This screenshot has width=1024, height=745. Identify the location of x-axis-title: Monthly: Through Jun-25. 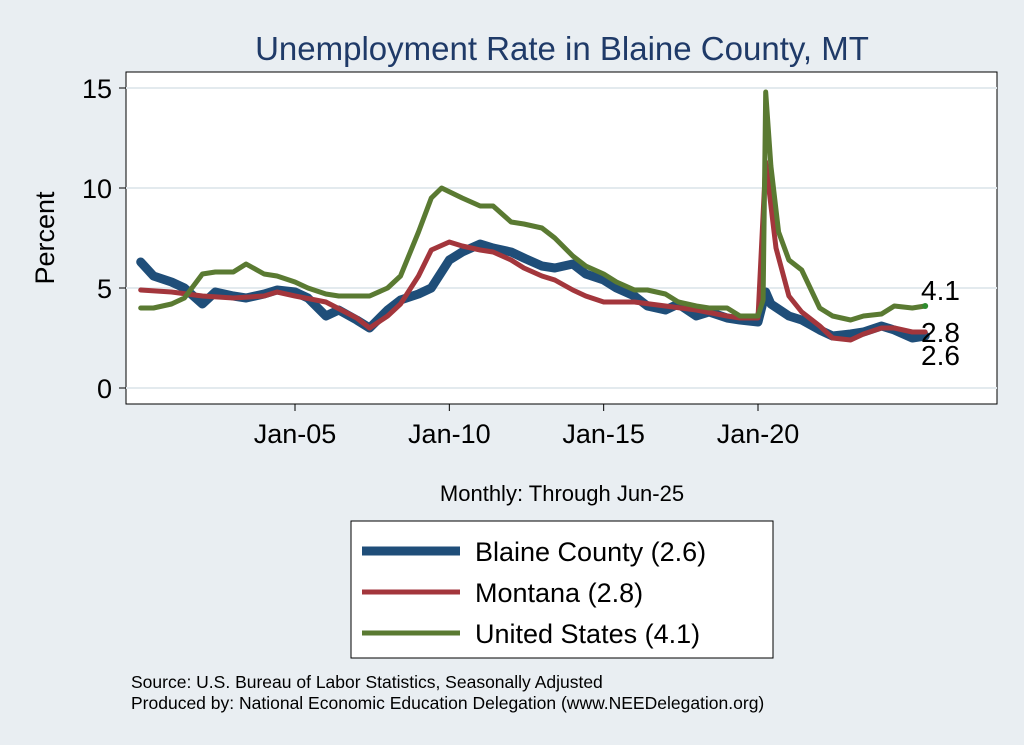
(562, 493).